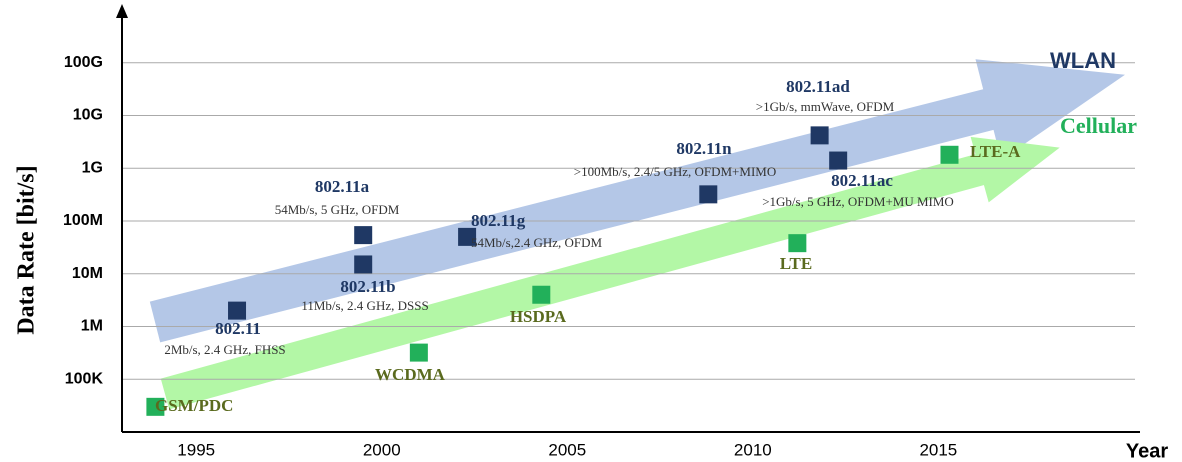 This screenshot has height=462, width=1182. Describe the element at coordinates (825, 106) in the screenshot. I see `point-note: >1Gb/s, mmWave, OFDM` at that location.